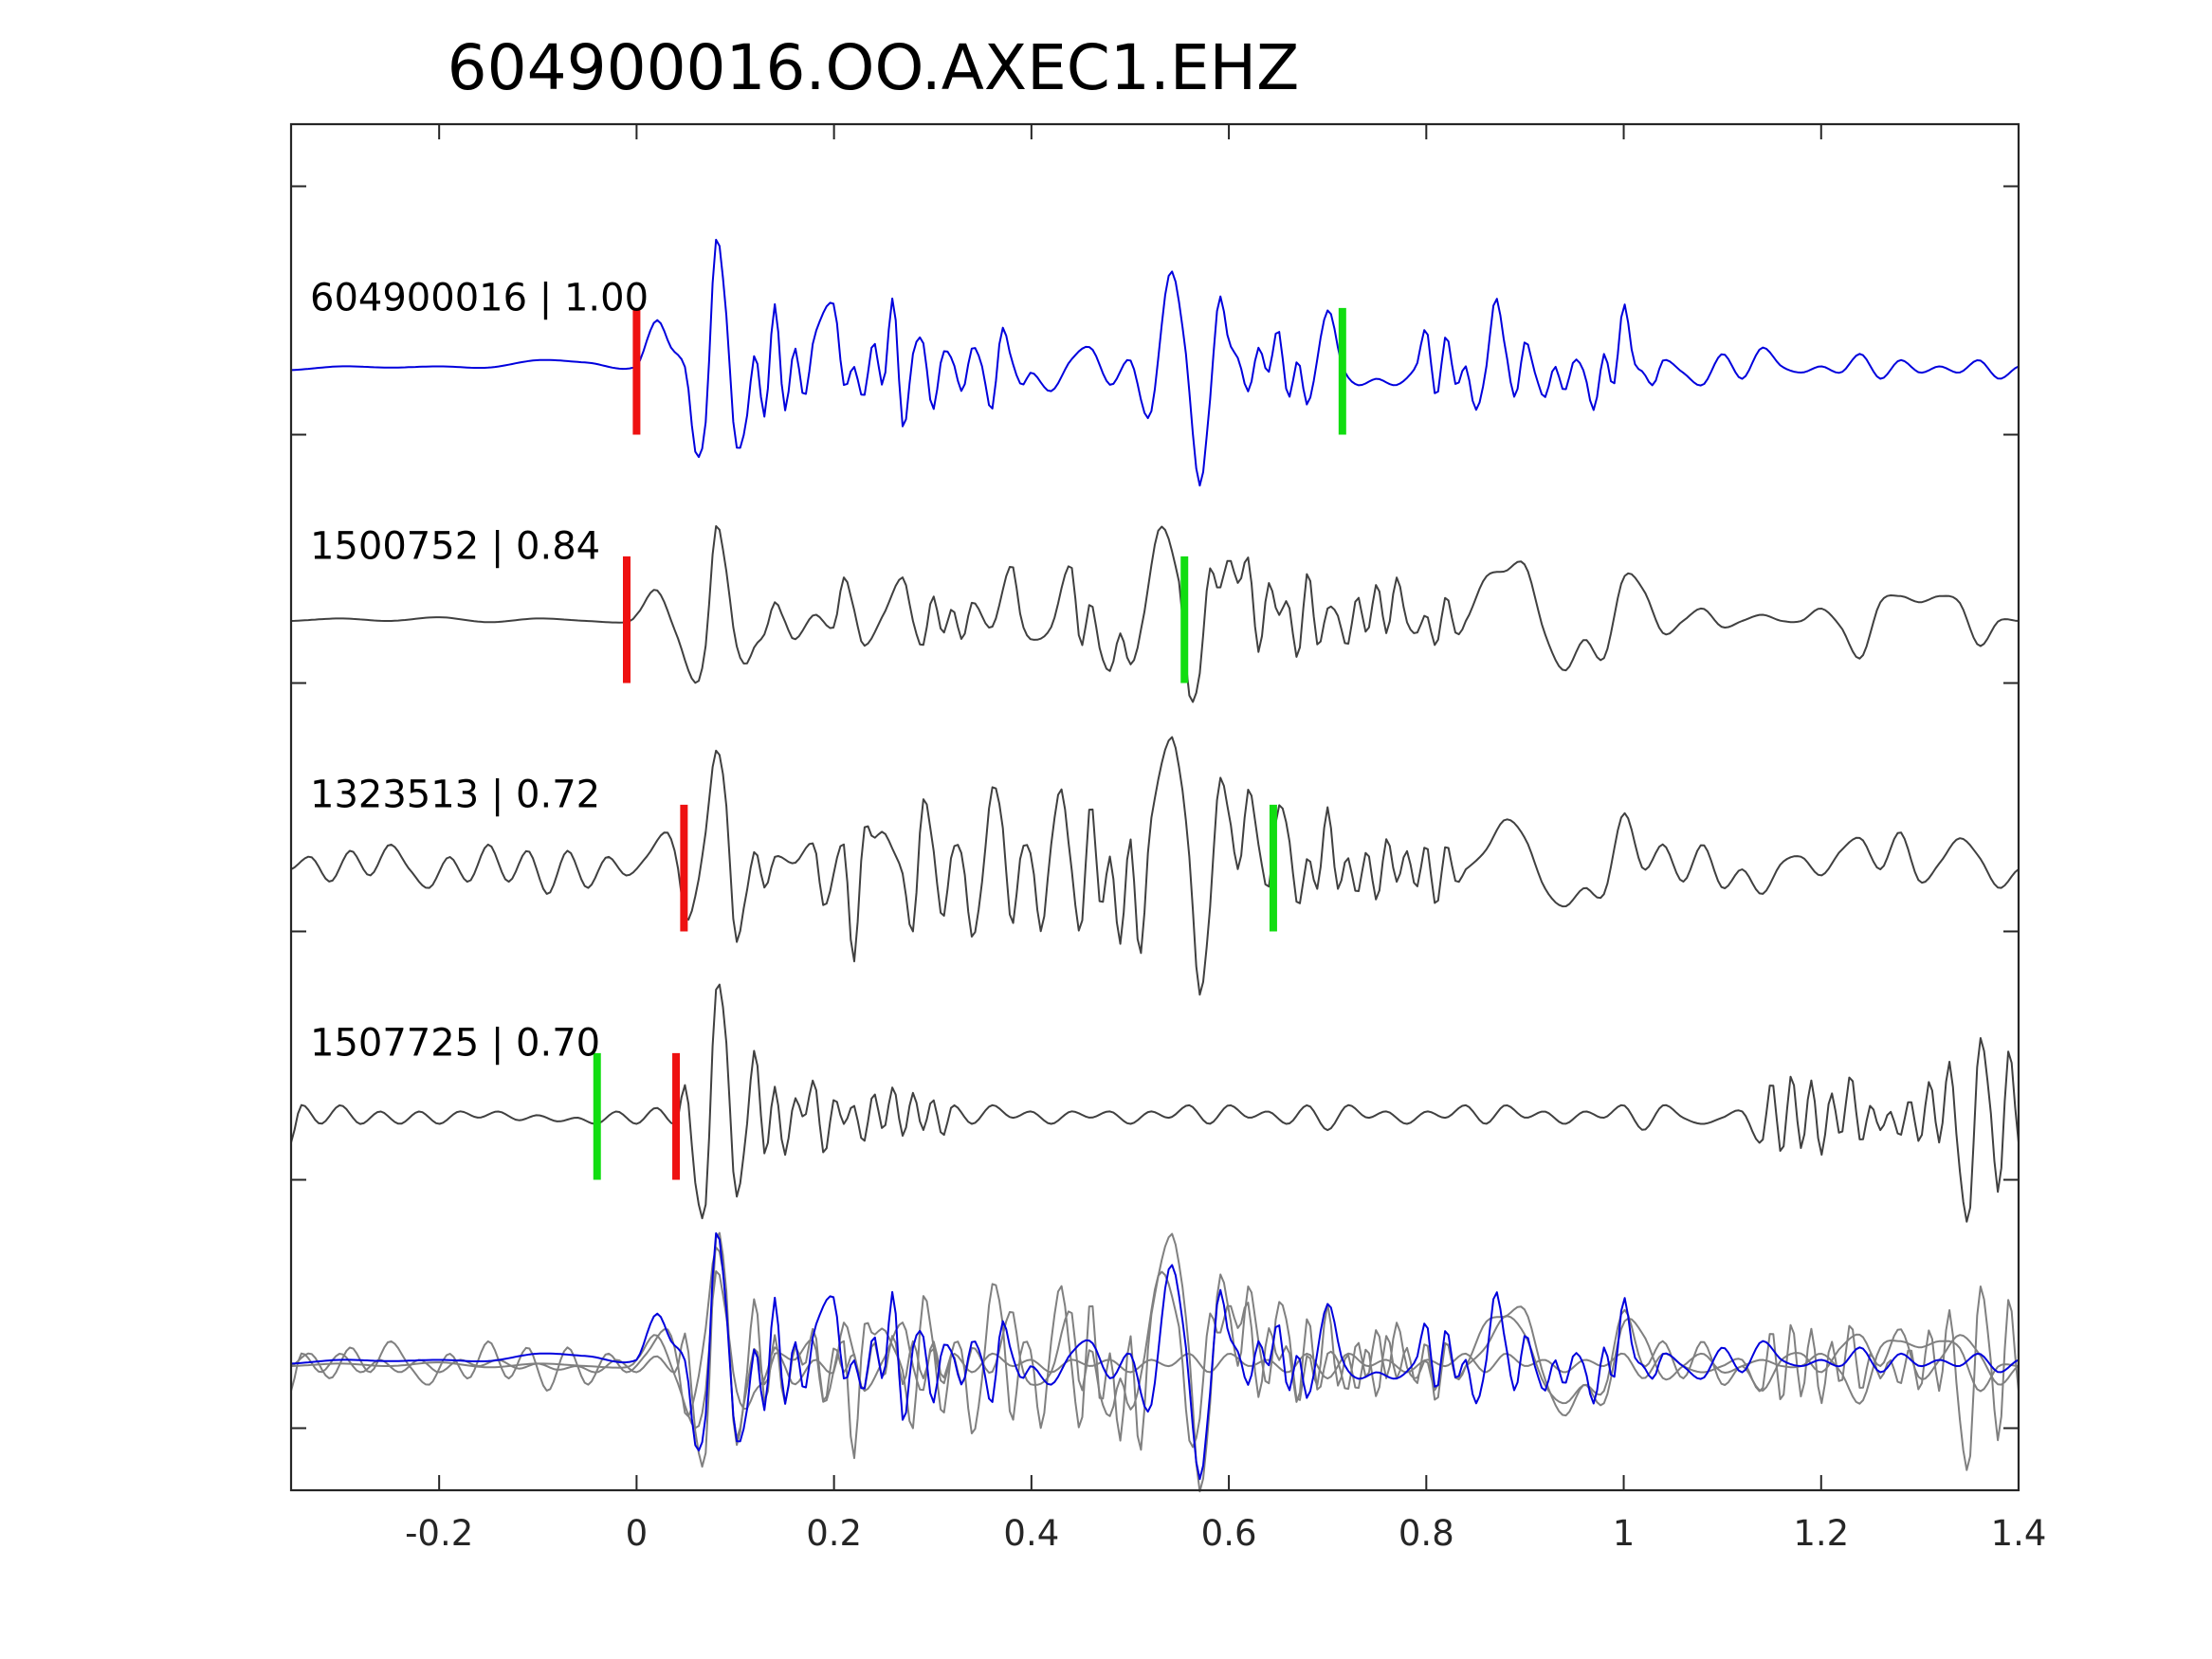  I want to click on trace-1507725: 1507725 | 0.70, so click(1155, 1103).